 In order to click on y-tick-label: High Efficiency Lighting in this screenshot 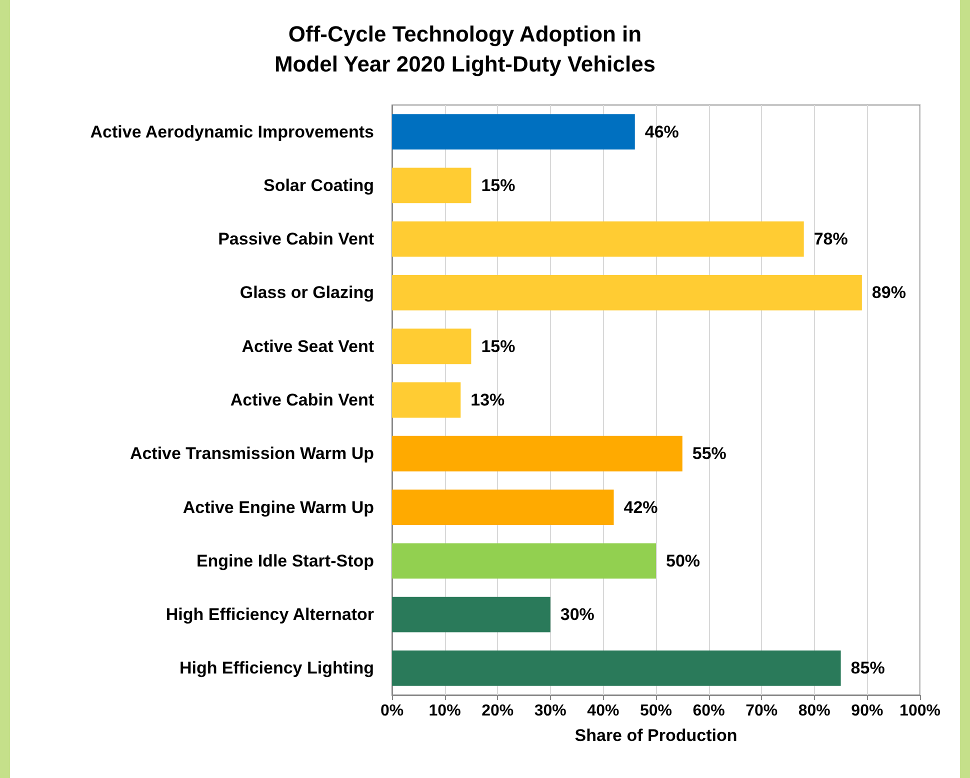, I will do `click(276, 668)`.